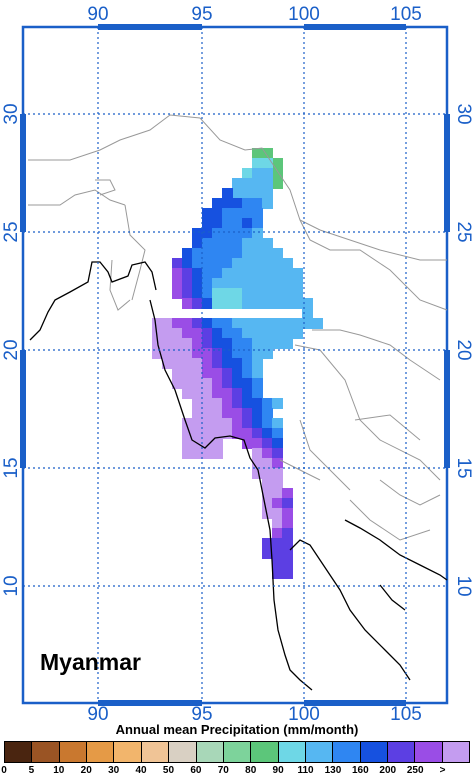 This screenshot has height=781, width=474. I want to click on legend-label: 5, so click(31, 770).